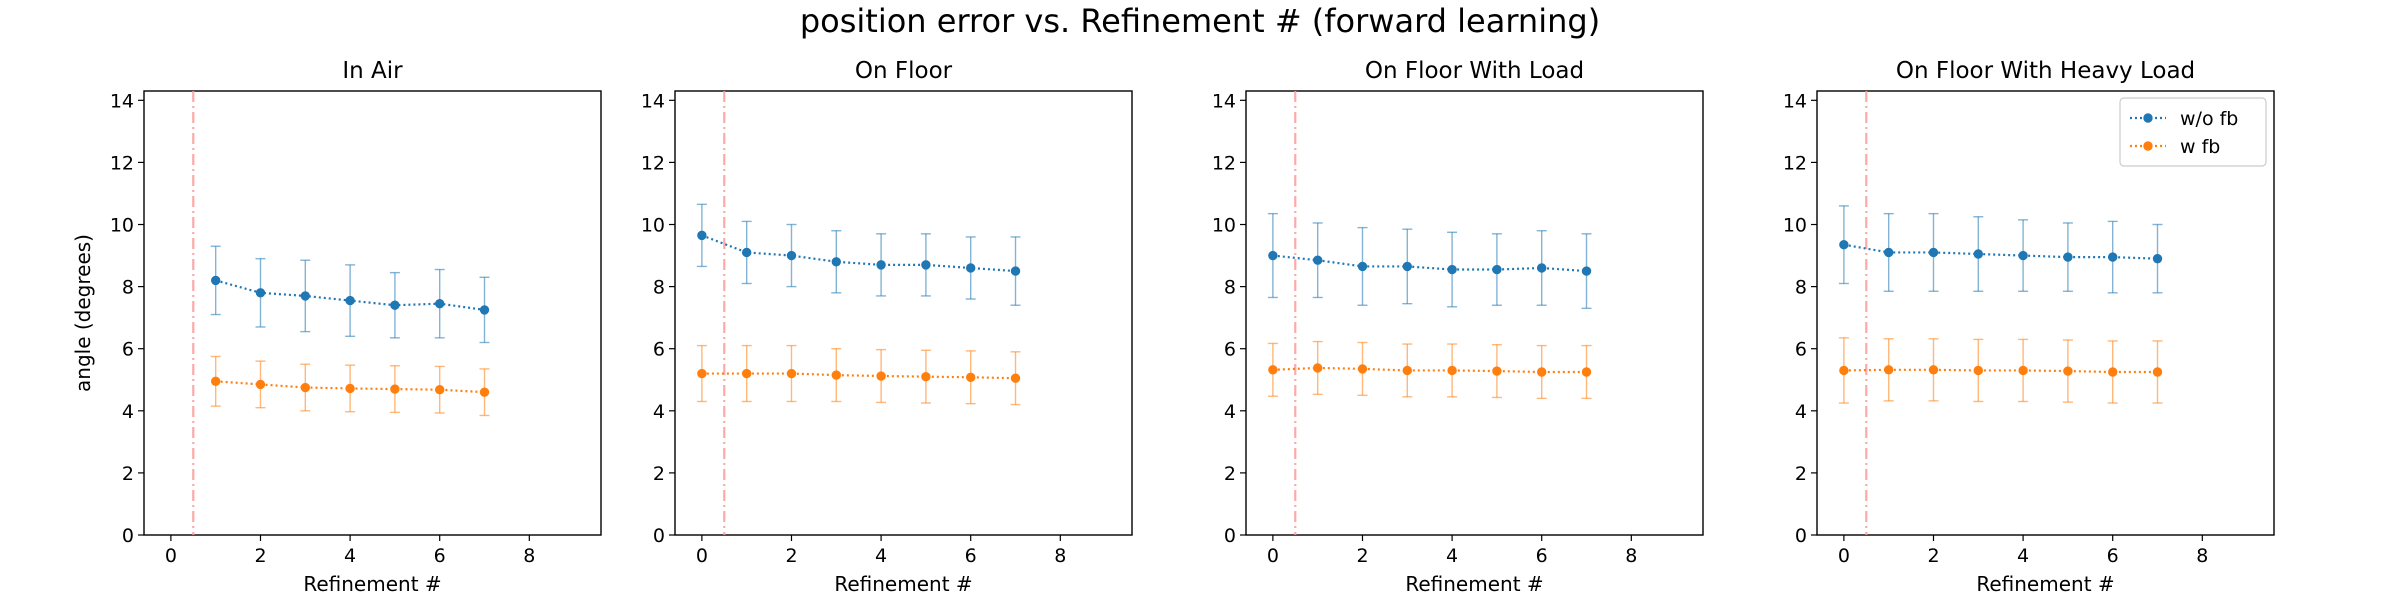  Describe the element at coordinates (702, 556) in the screenshot. I see `x-tick-label: 0` at that location.